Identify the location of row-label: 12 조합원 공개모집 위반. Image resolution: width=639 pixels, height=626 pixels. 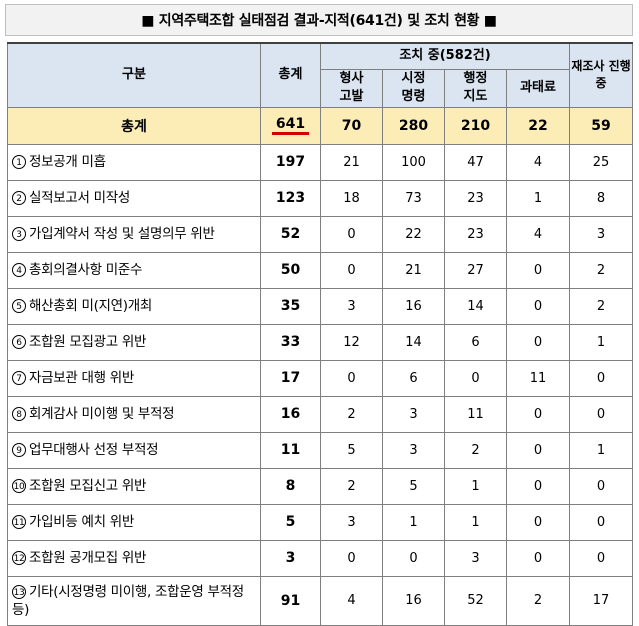
(134, 558).